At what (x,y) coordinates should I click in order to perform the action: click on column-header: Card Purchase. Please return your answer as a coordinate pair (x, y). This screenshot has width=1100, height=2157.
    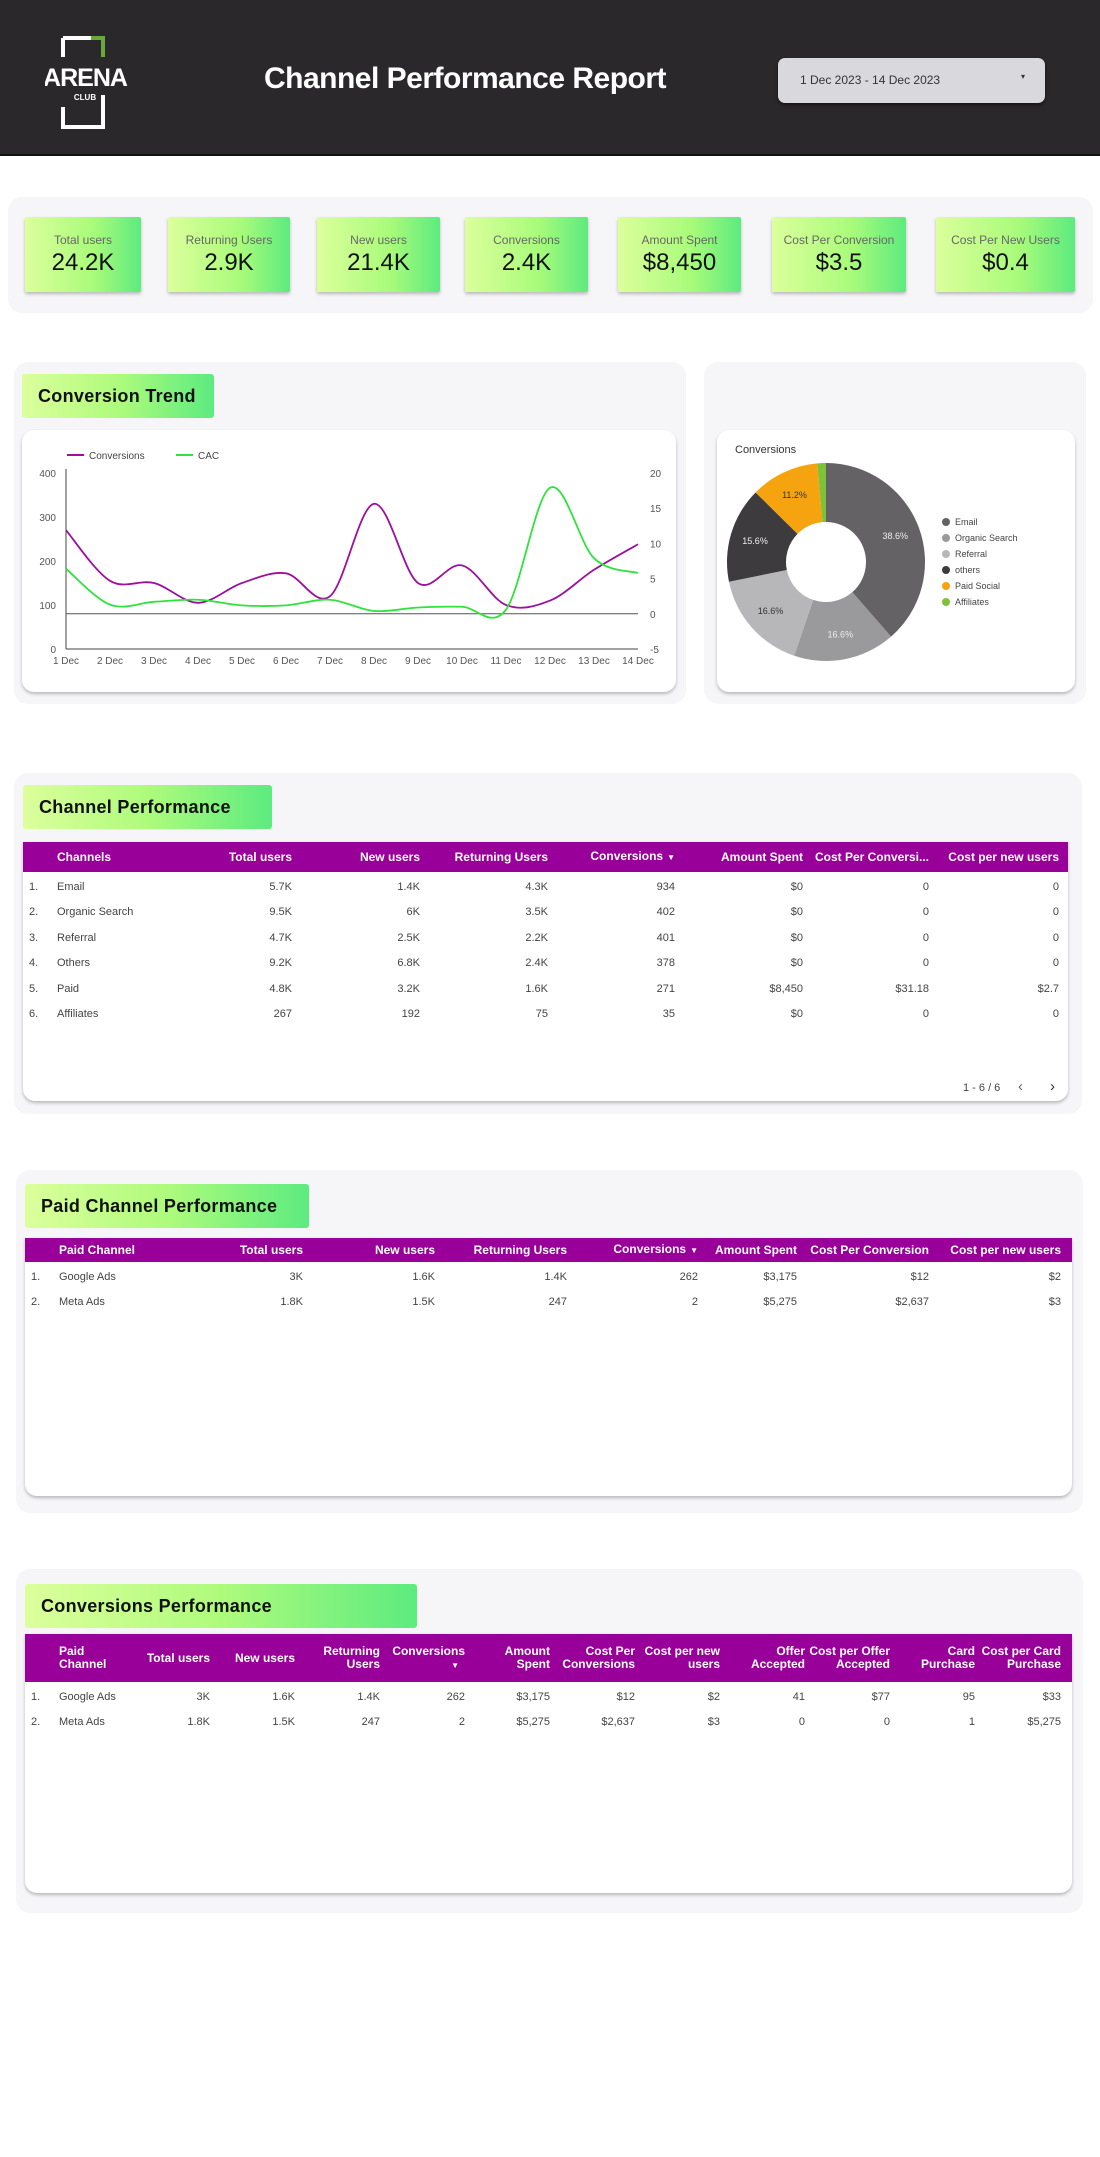
    Looking at the image, I should click on (936, 1658).